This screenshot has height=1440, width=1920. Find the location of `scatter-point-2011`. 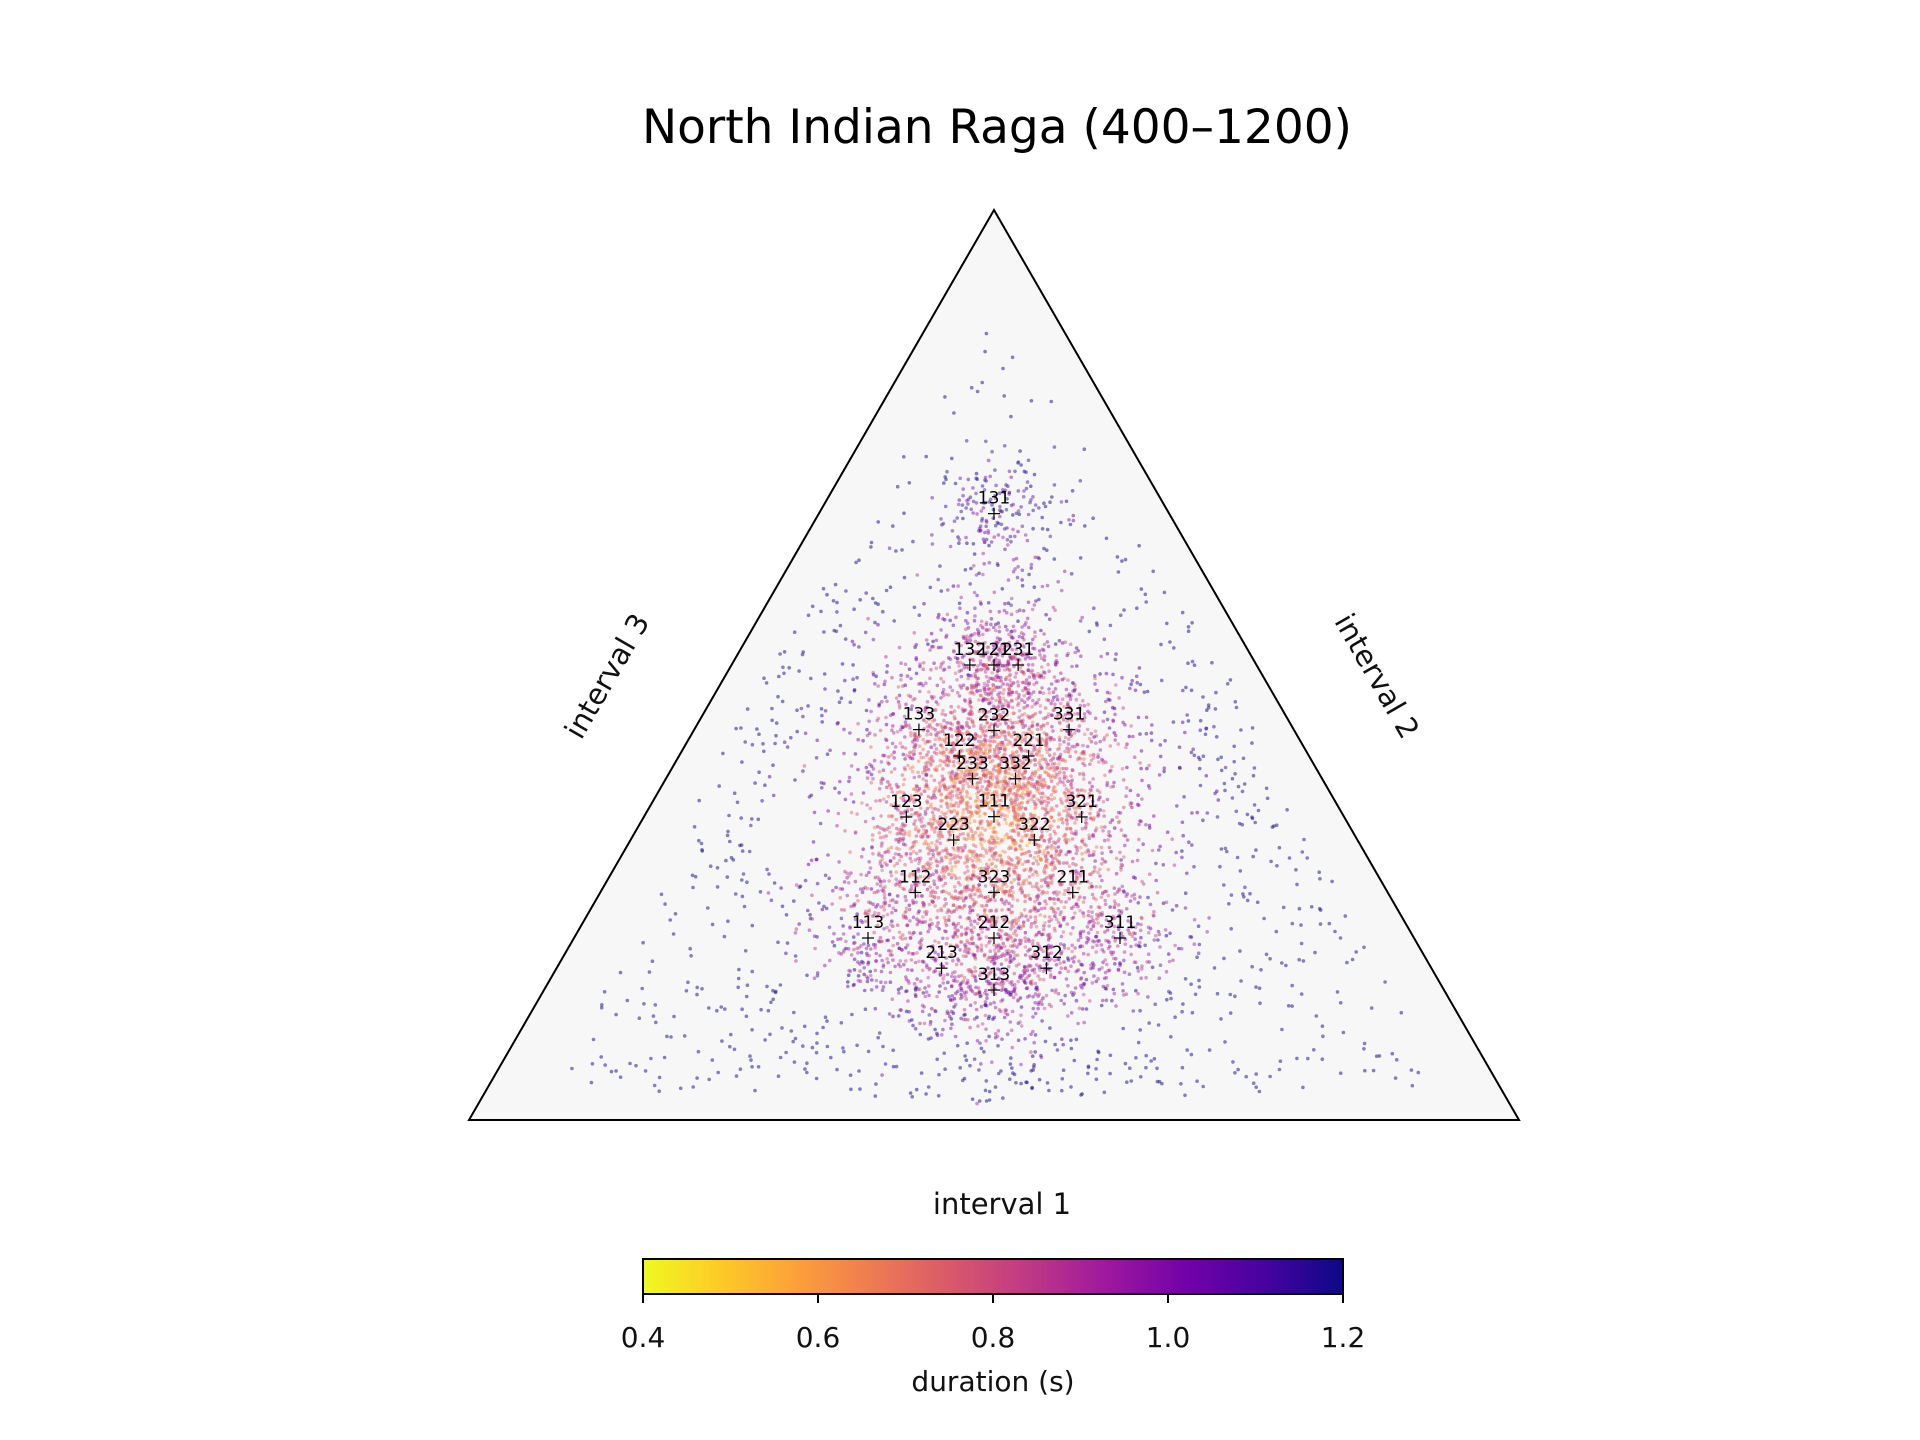

scatter-point-2011 is located at coordinates (885, 863).